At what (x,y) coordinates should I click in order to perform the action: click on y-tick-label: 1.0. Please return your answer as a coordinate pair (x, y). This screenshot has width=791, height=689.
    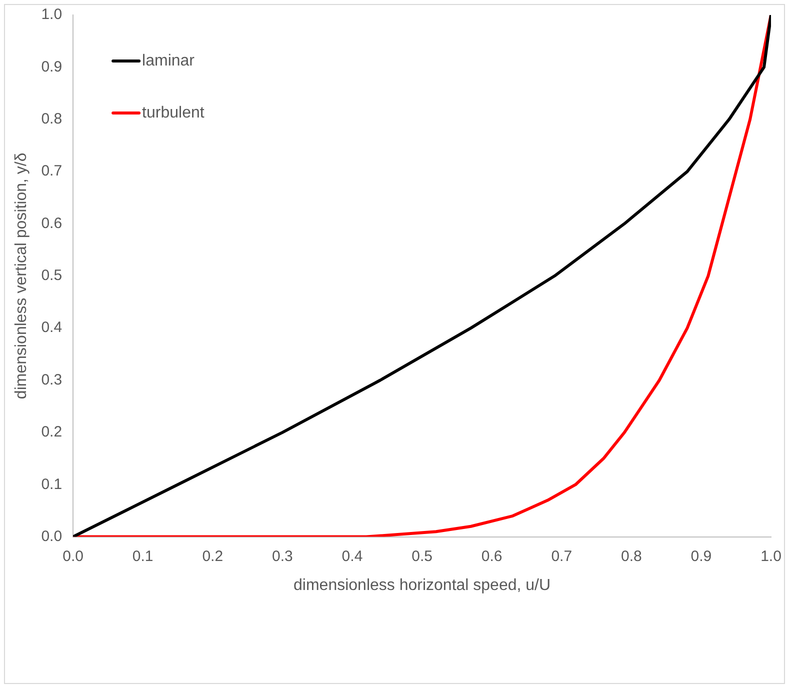
    Looking at the image, I should click on (51, 15).